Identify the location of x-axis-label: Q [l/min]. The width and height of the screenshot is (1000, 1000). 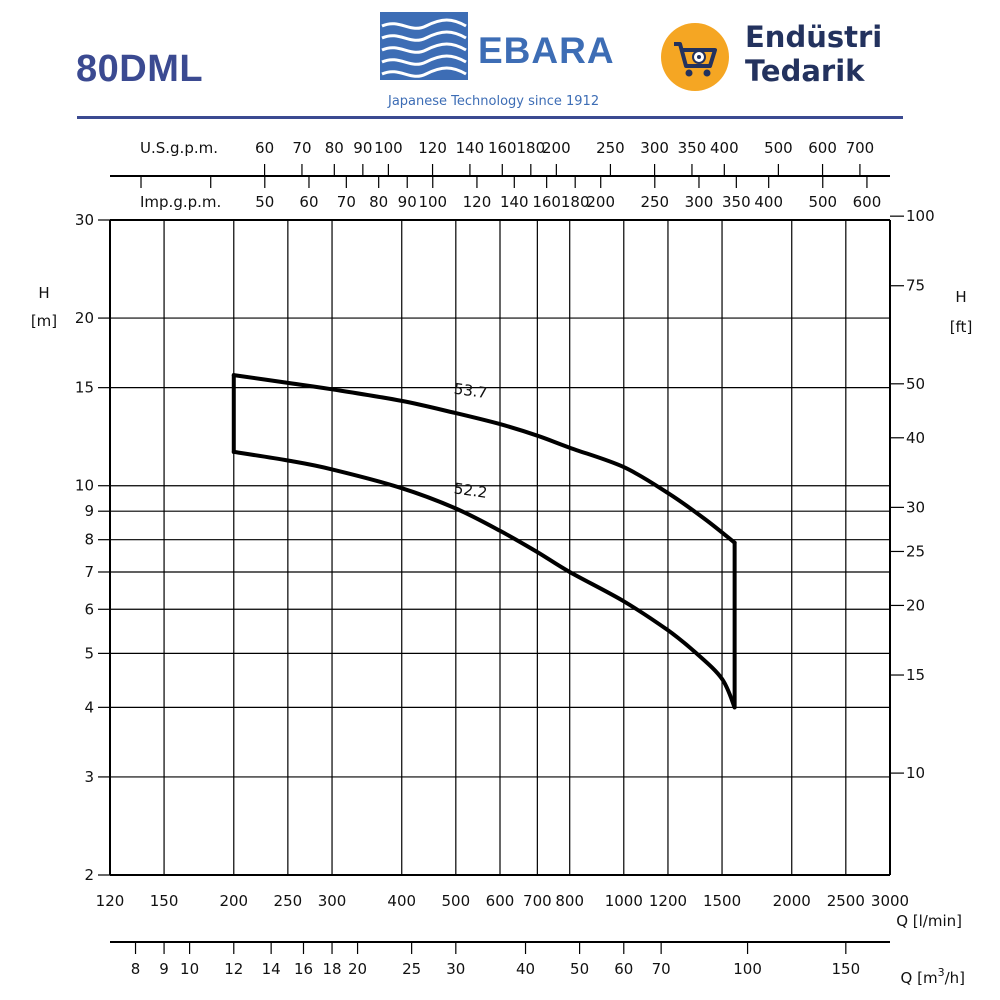
(929, 921).